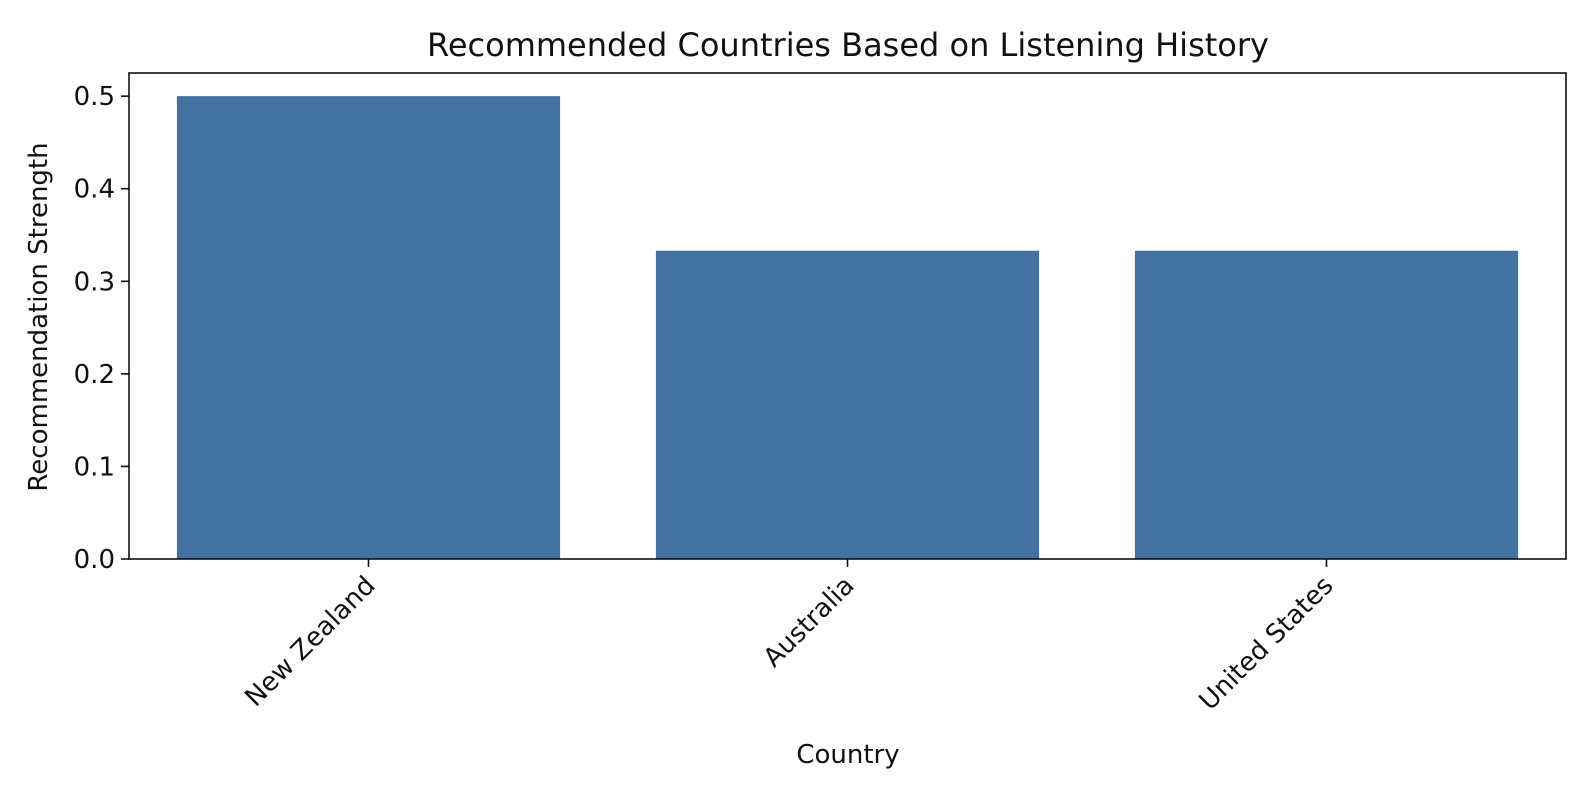  I want to click on y-axis-label: Recommendation Strength, so click(39, 316).